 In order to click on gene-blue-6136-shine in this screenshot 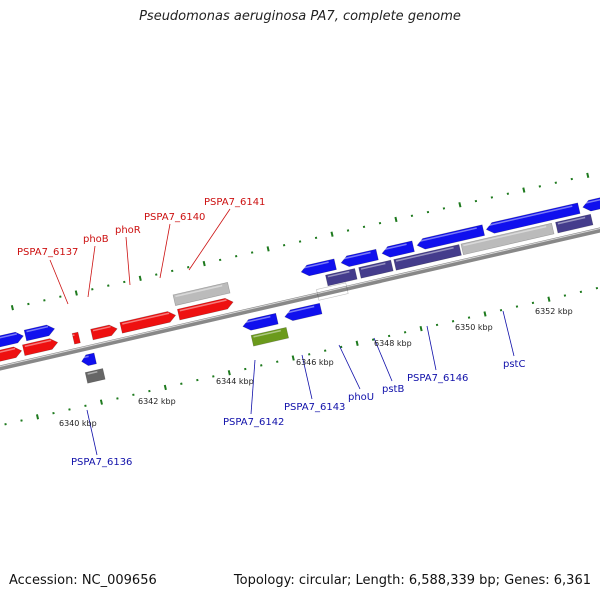, I will do `click(85, 357)`.